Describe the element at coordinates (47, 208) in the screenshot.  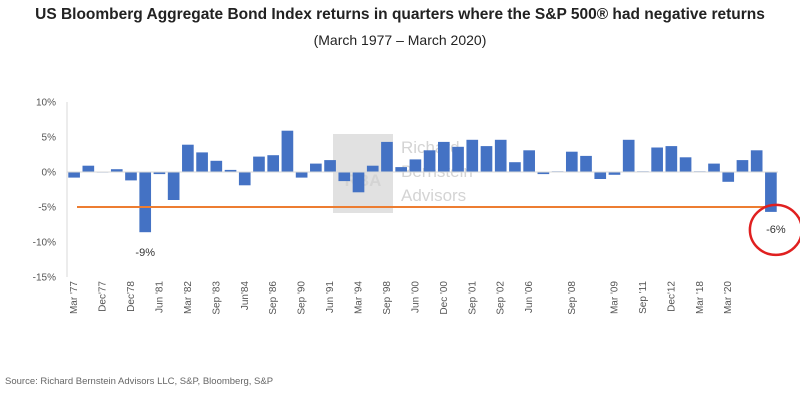
I see `y-tick-label: -5%` at that location.